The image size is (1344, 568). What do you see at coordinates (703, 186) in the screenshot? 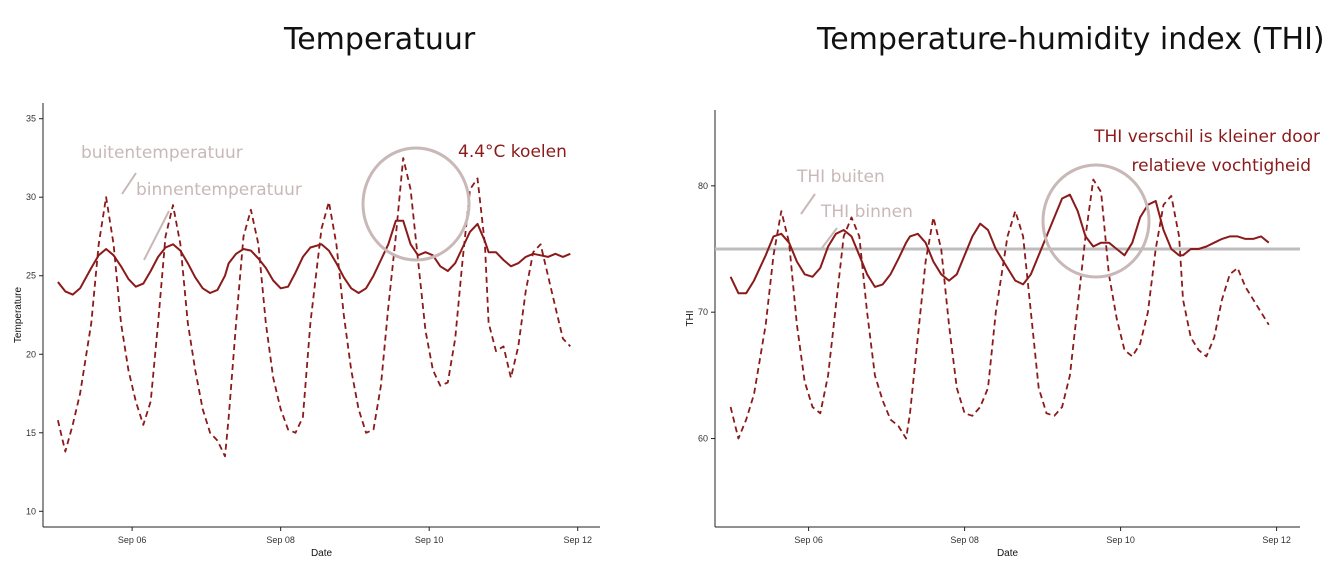
I see `y-tick-label: 80` at bounding box center [703, 186].